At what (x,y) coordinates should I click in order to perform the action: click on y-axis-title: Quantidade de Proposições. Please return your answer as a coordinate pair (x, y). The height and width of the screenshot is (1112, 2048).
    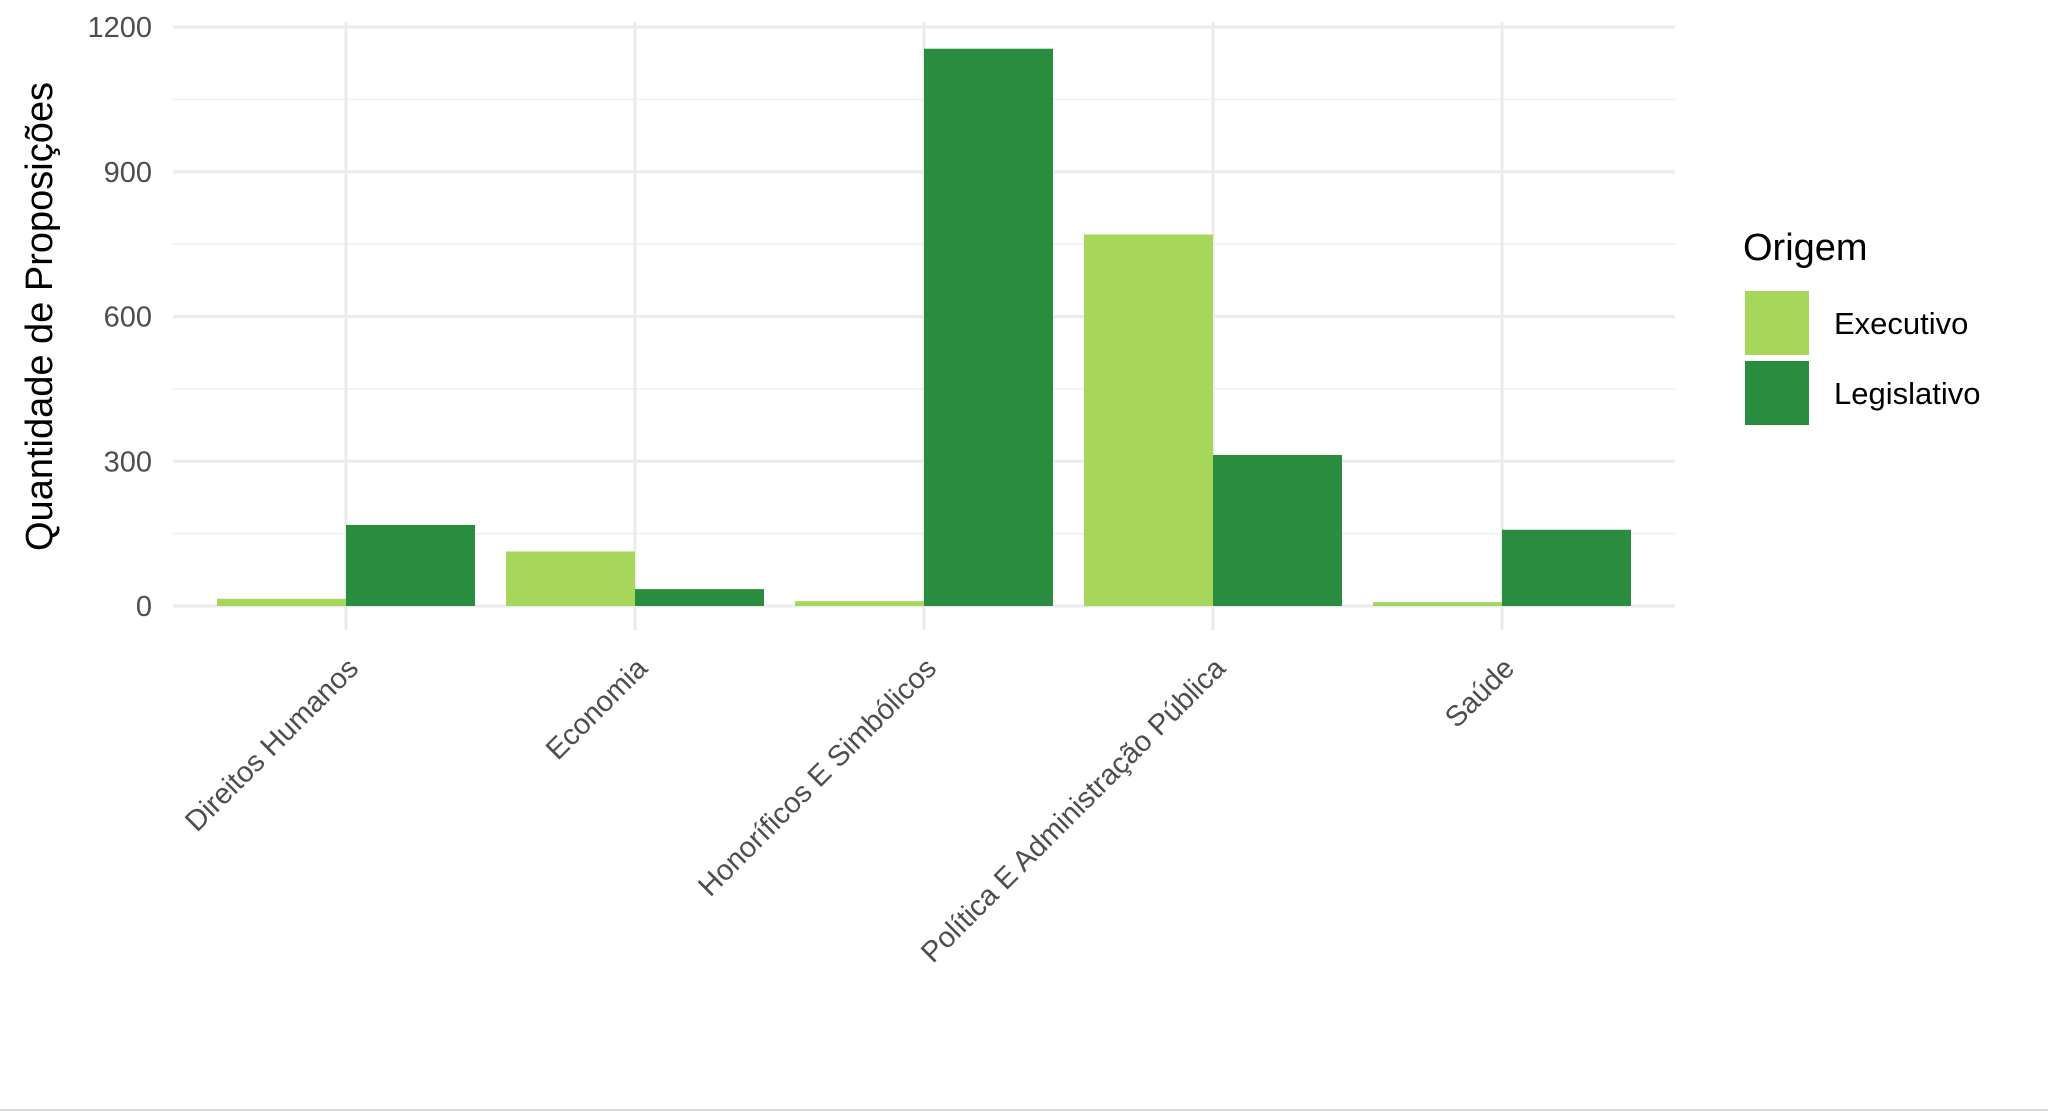
    Looking at the image, I should click on (40, 316).